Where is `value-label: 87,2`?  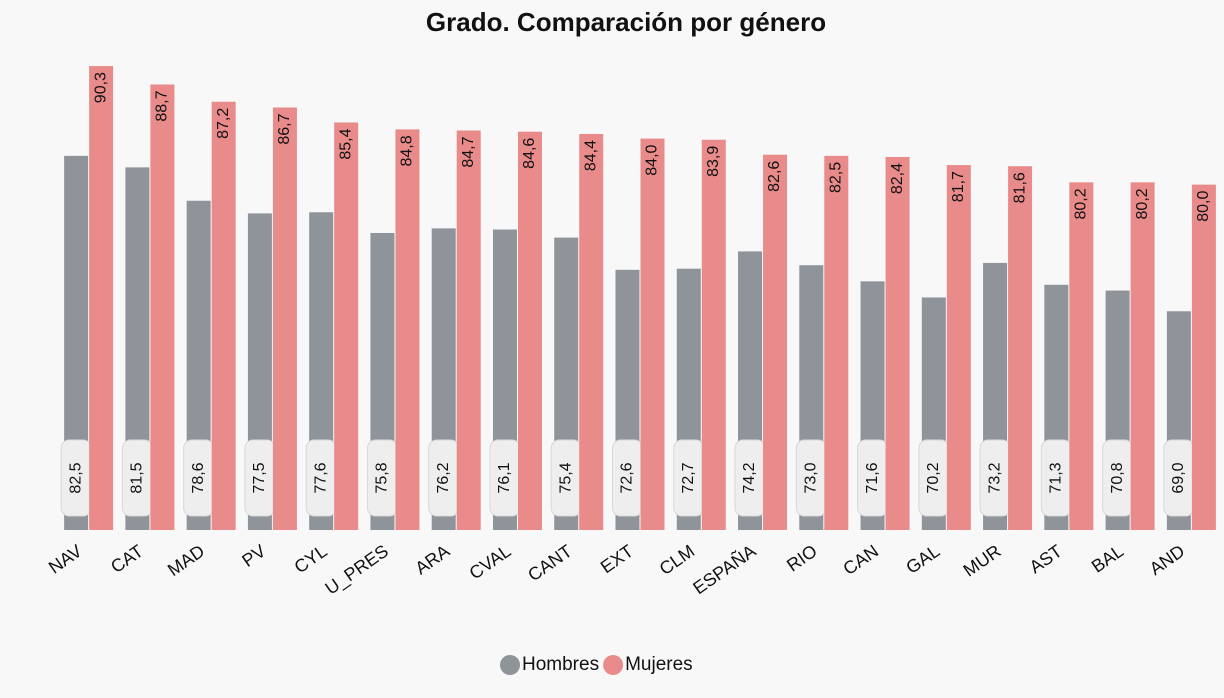 value-label: 87,2 is located at coordinates (223, 123).